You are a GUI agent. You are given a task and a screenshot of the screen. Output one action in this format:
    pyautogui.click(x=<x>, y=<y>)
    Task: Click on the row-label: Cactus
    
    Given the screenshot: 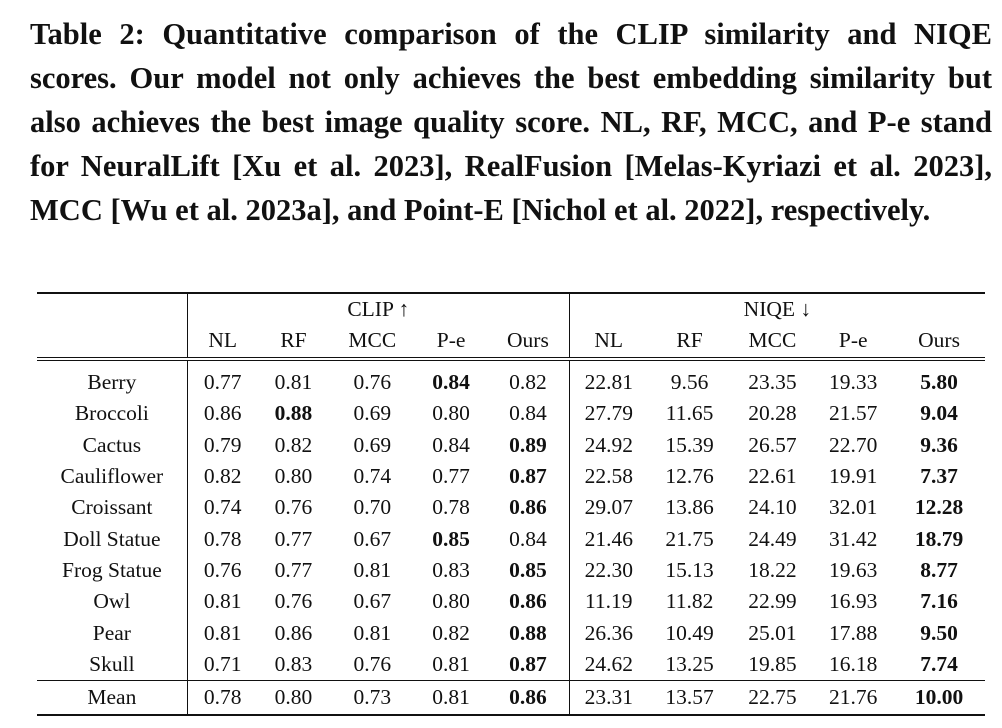 What is the action you would take?
    pyautogui.click(x=112, y=445)
    